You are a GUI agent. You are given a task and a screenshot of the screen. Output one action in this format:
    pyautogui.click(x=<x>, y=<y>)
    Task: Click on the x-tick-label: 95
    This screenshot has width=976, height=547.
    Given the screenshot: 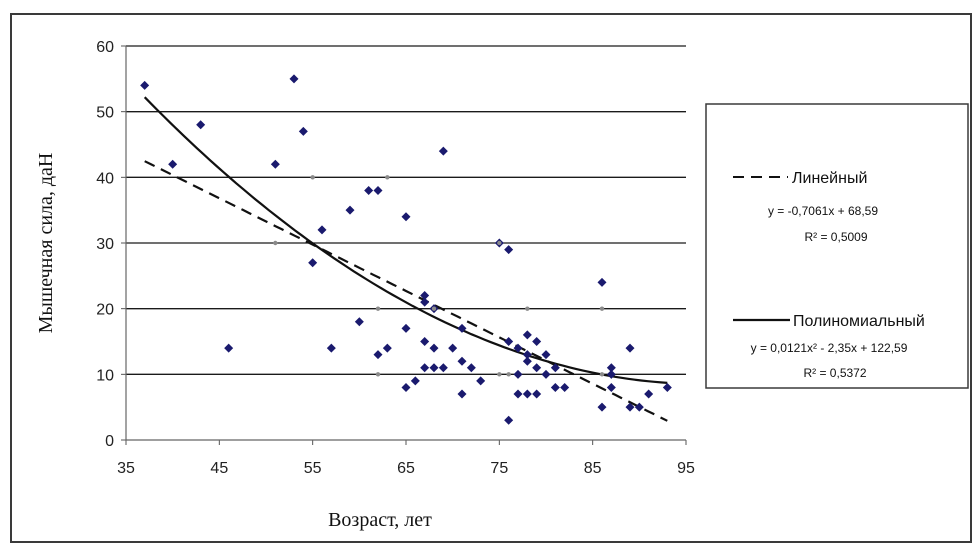 What is the action you would take?
    pyautogui.click(x=686, y=468)
    